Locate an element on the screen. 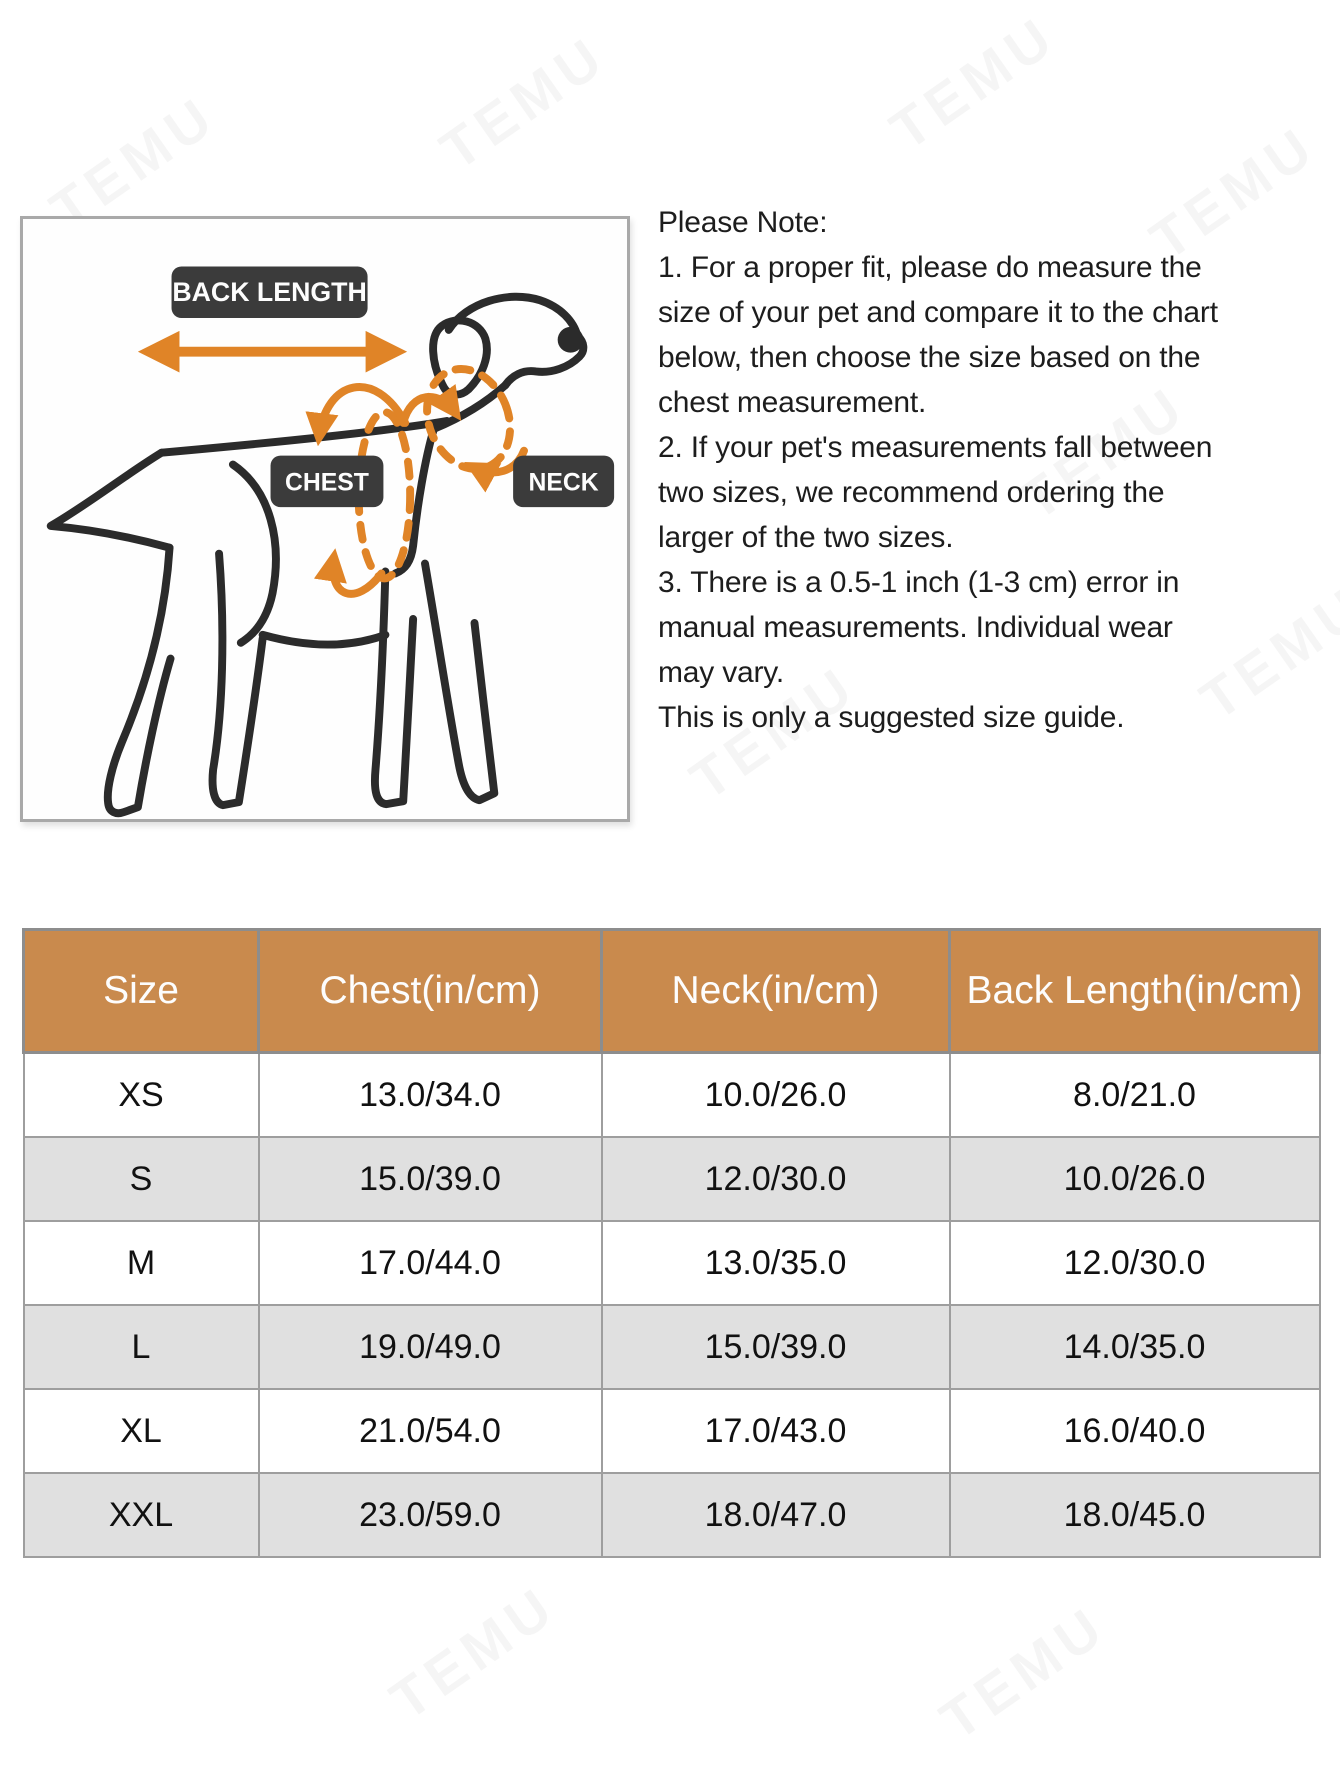  chest-bottom-arrow is located at coordinates (349, 573).